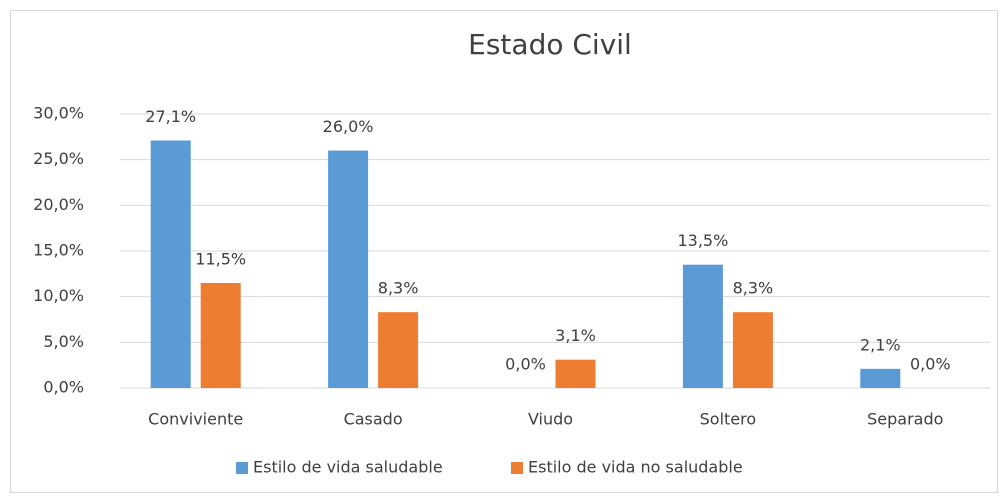  Describe the element at coordinates (550, 44) in the screenshot. I see `chart-title: Estado Civil` at that location.